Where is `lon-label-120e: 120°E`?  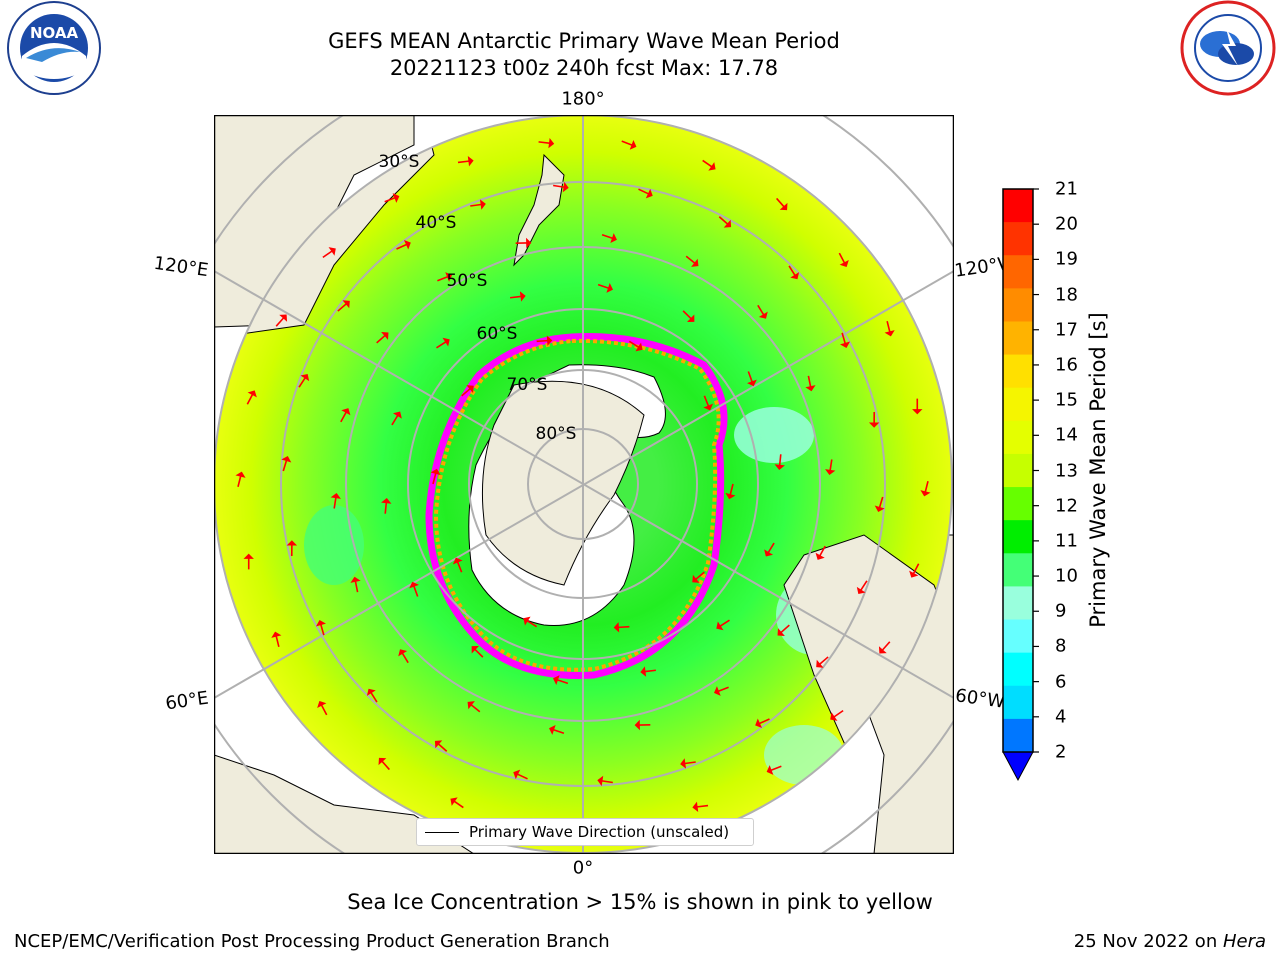
lon-label-120e: 120°E is located at coordinates (181, 267).